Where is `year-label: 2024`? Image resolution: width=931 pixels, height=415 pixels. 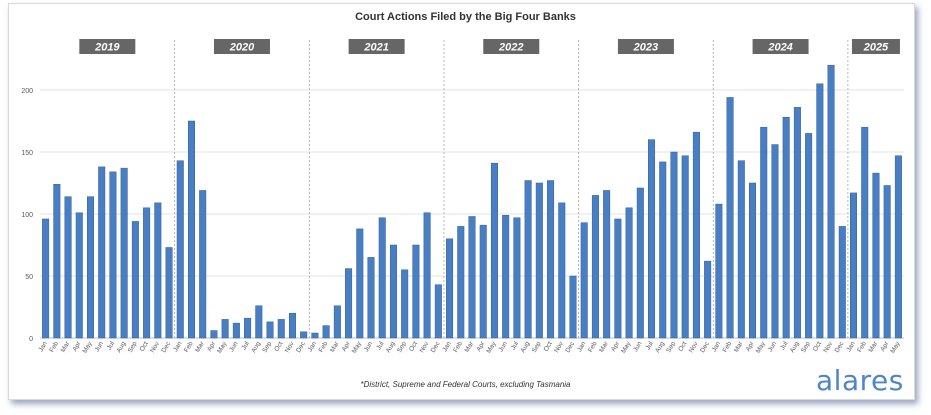 year-label: 2024 is located at coordinates (779, 48).